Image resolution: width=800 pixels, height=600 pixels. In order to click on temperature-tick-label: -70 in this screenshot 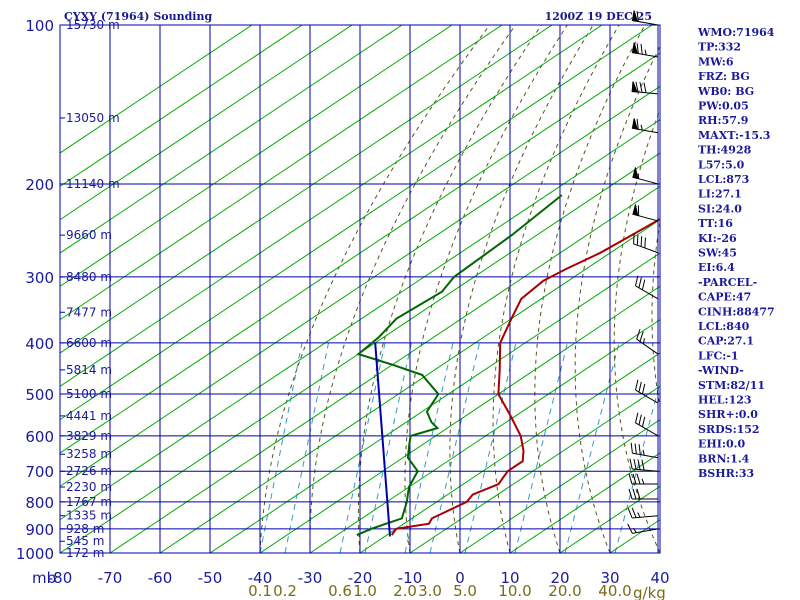, I will do `click(110, 578)`.